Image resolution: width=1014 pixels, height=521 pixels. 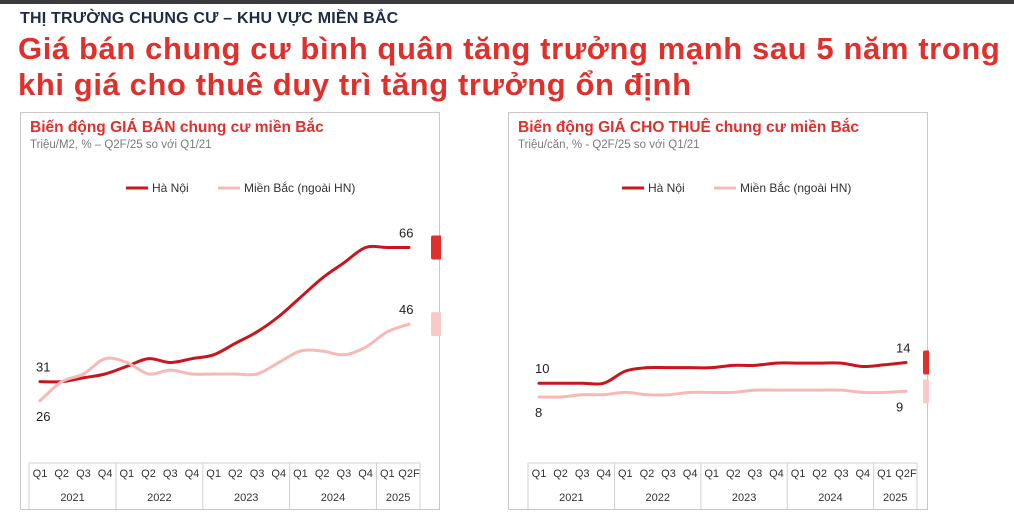 I want to click on start-value-label: 8, so click(x=538, y=412).